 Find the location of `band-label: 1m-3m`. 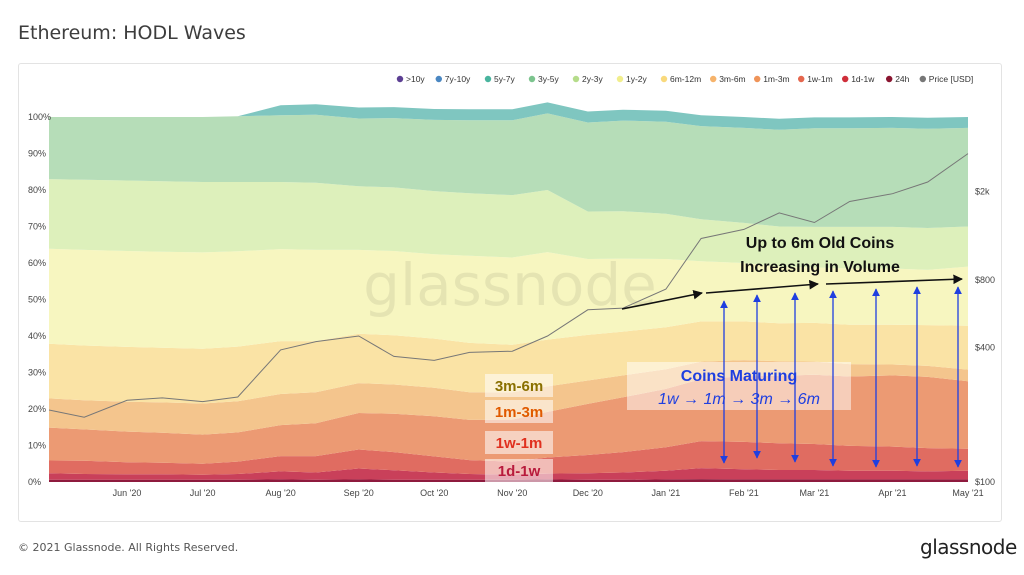

band-label: 1m-3m is located at coordinates (519, 412).